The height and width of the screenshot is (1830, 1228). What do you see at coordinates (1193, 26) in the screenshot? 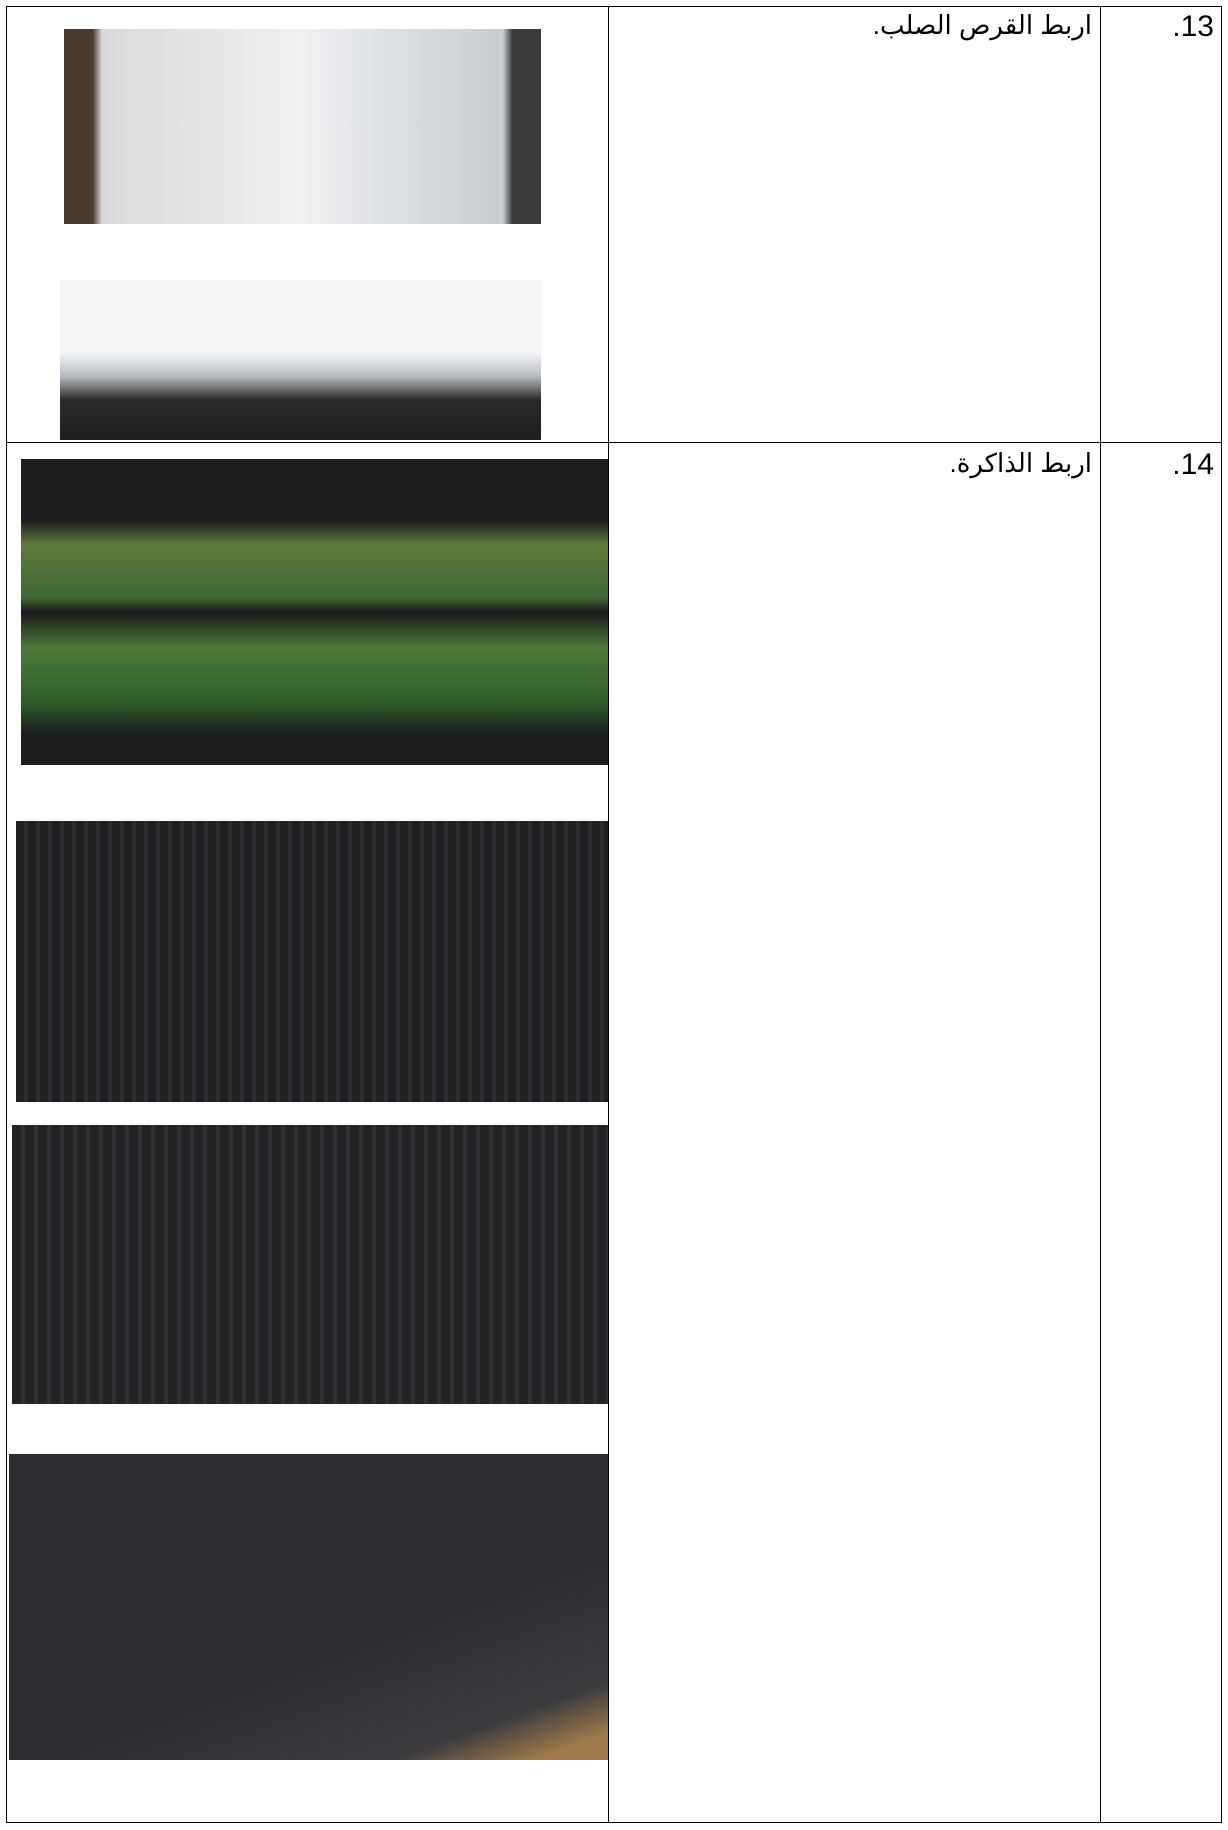
I see `step-number: 13.` at bounding box center [1193, 26].